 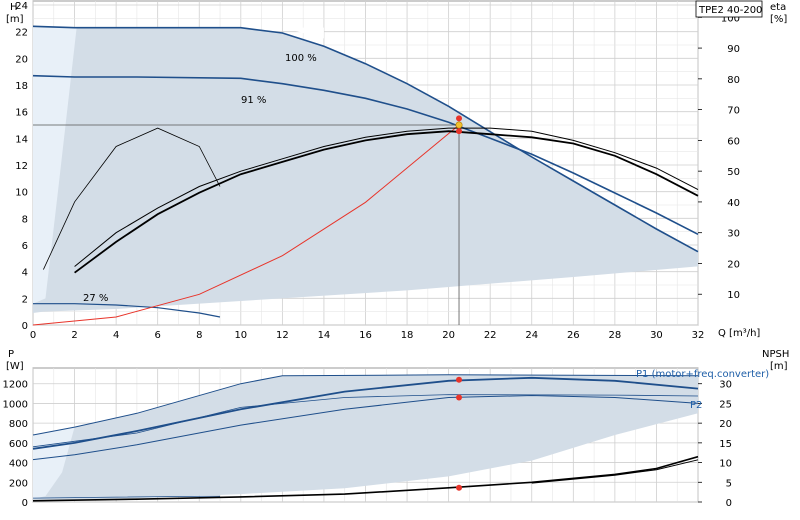 I want to click on q-tick-label: 0, so click(x=33, y=335).